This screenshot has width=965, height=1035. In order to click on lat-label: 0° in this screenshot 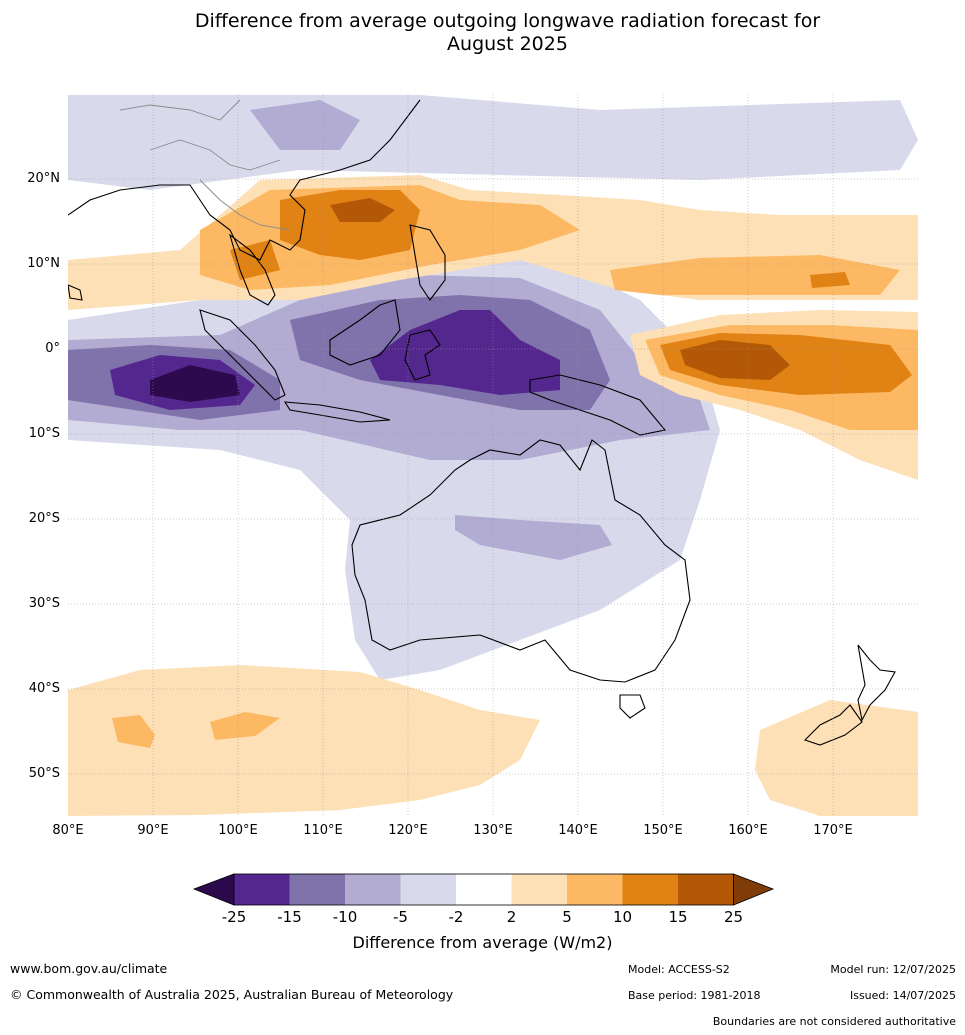, I will do `click(52, 348)`.